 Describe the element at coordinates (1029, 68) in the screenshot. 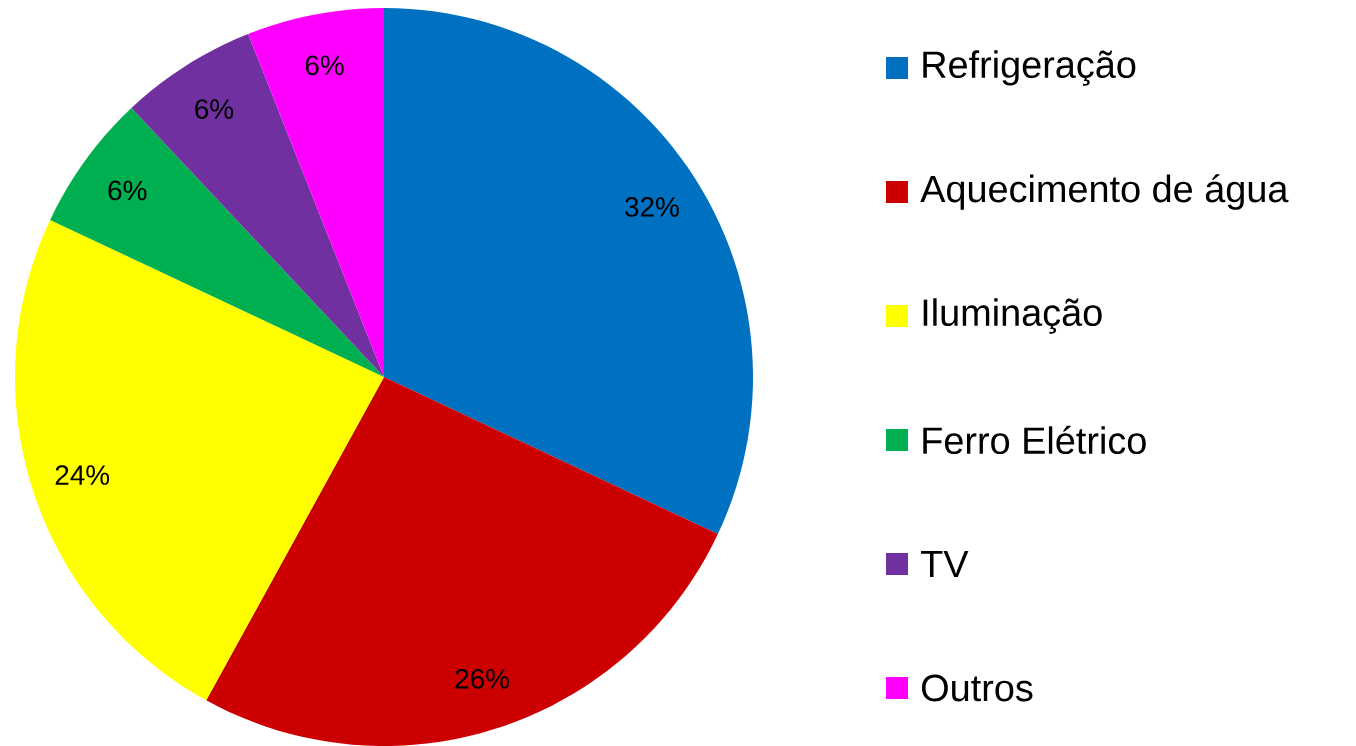

I see `legend-label: Refrigeração` at that location.